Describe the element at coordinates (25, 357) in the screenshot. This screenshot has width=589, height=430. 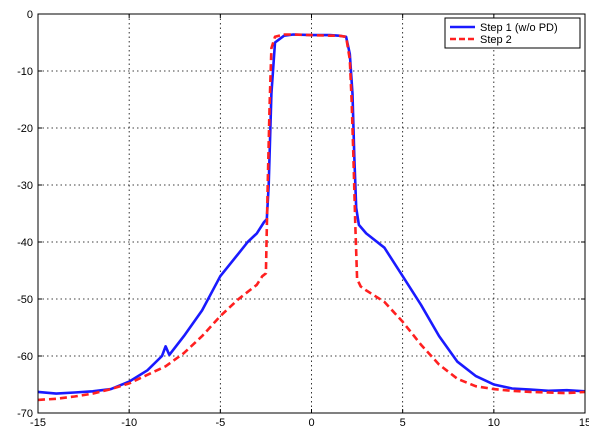
I see `y-tick-label: -60` at that location.